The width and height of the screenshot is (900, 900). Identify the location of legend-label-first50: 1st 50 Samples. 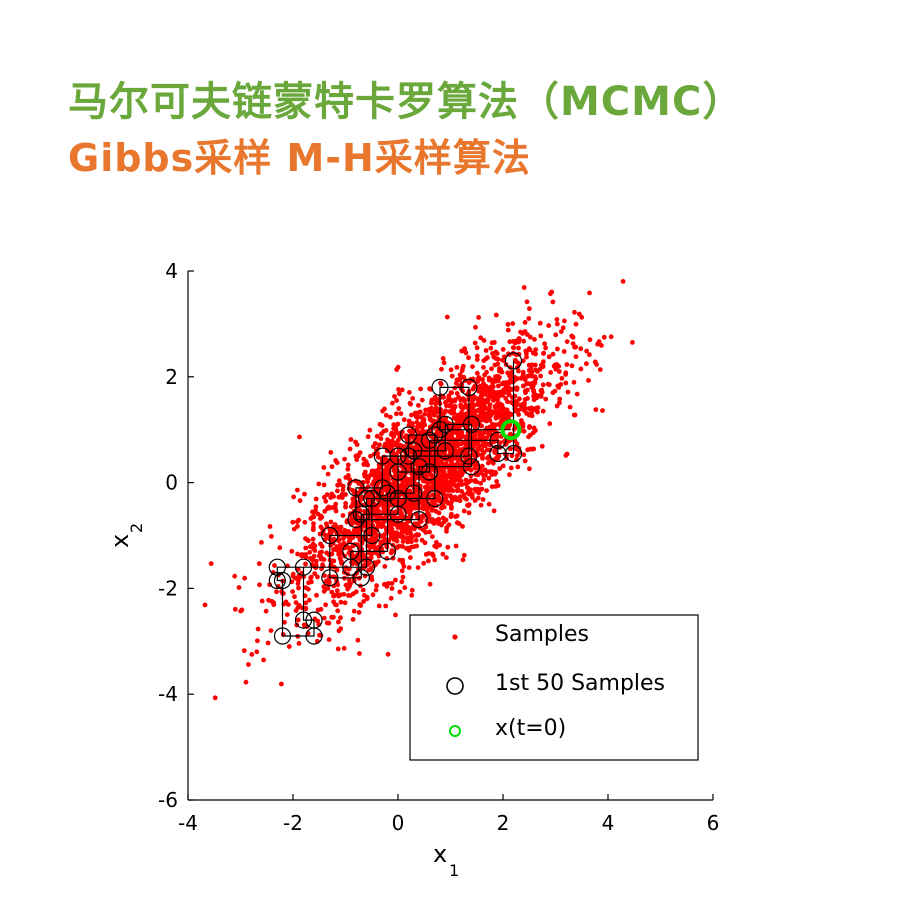
(580, 683).